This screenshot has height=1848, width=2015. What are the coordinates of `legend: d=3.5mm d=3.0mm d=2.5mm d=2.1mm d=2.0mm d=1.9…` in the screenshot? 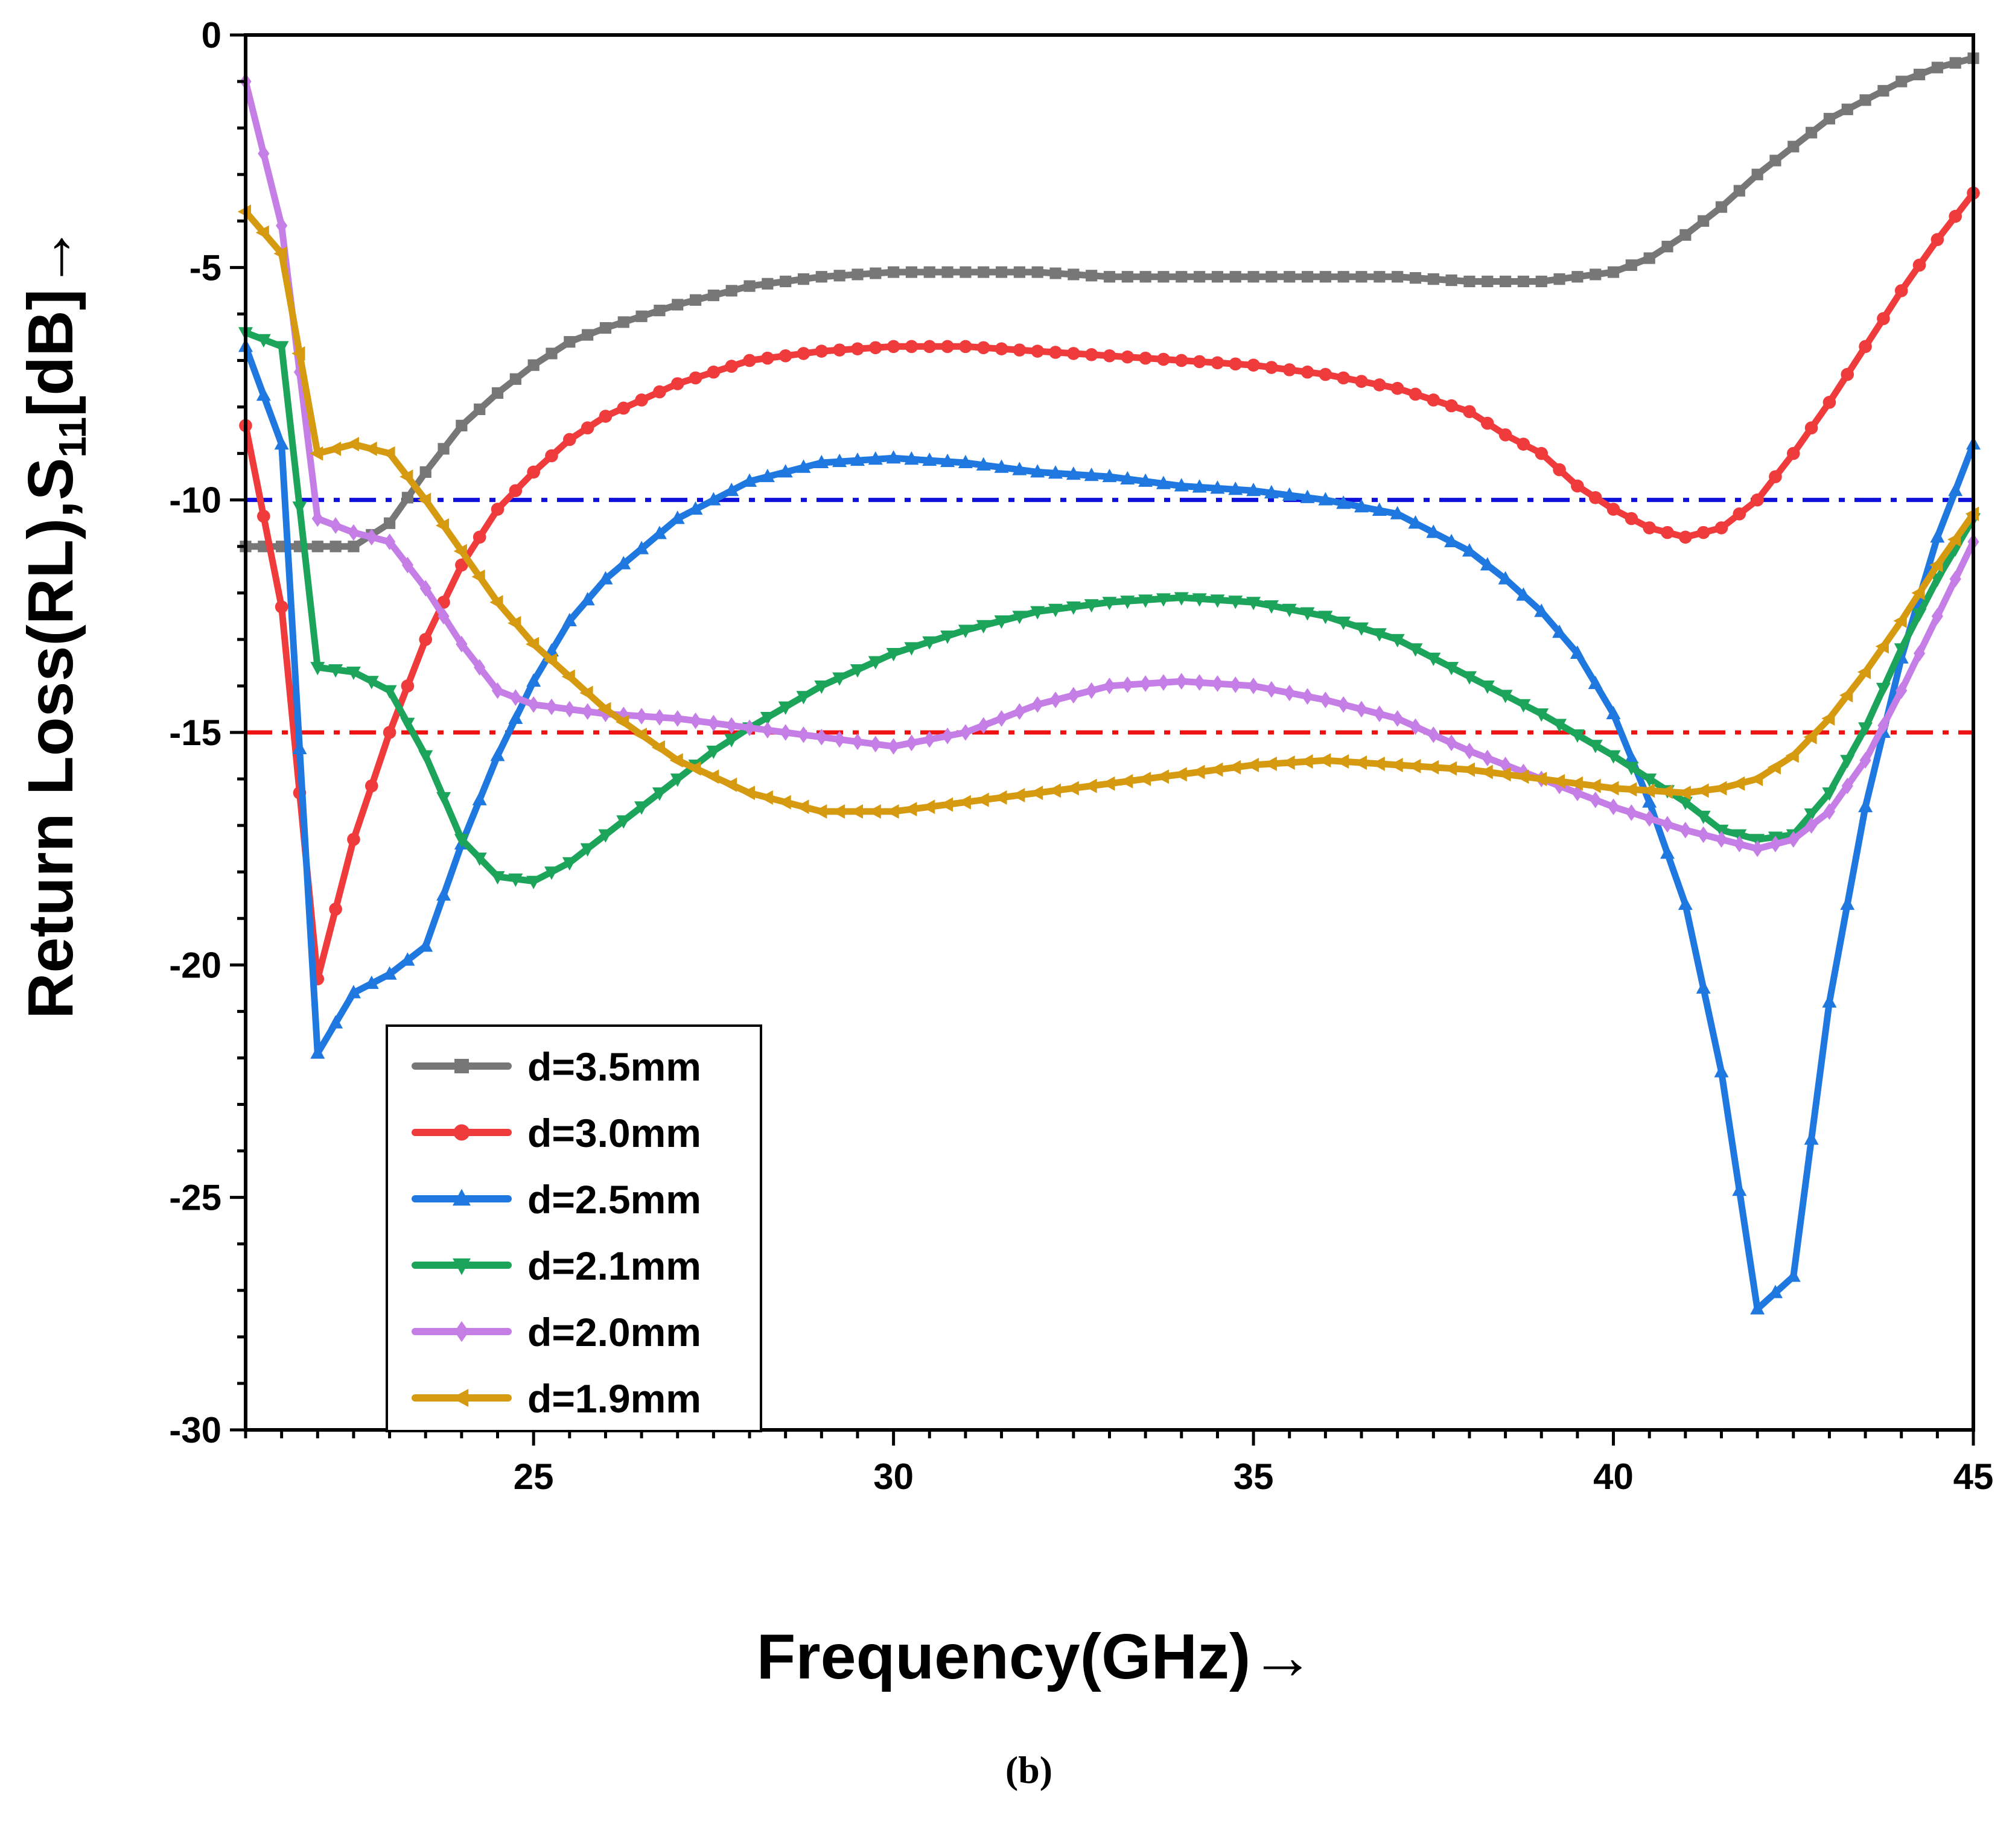 It's located at (574, 1228).